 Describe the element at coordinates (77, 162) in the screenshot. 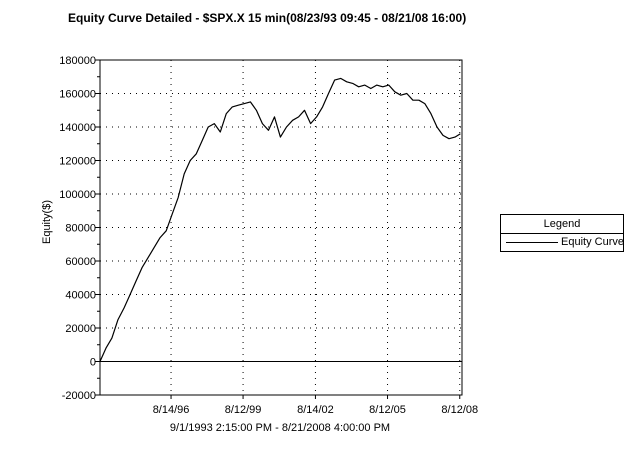

I see `y-tick-label: 120000` at that location.